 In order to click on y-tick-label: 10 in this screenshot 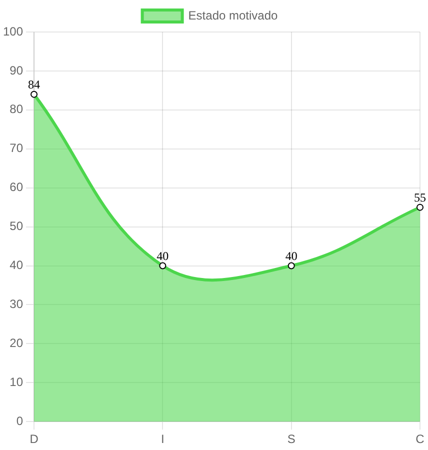, I will do `click(17, 381)`.